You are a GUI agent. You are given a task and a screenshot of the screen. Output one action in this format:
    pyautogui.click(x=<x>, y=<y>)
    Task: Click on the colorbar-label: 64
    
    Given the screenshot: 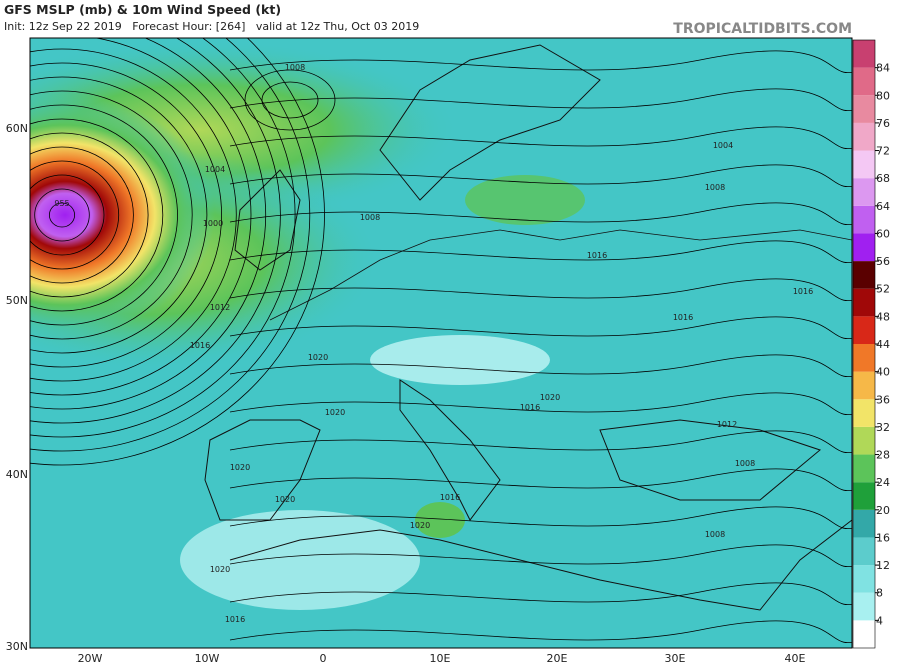 What is the action you would take?
    pyautogui.click(x=883, y=206)
    